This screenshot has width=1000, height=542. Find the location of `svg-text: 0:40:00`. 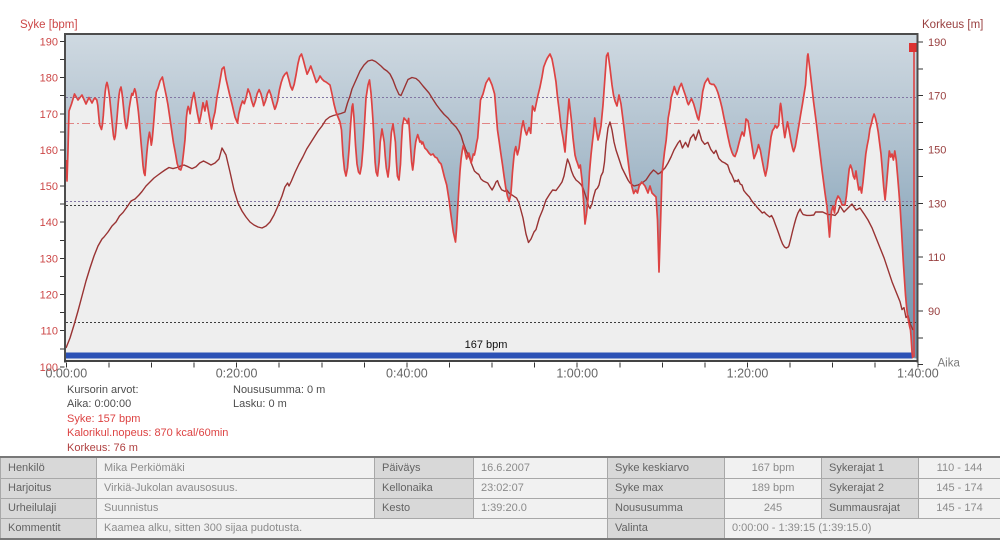

svg-text: 0:40:00 is located at coordinates (407, 374).